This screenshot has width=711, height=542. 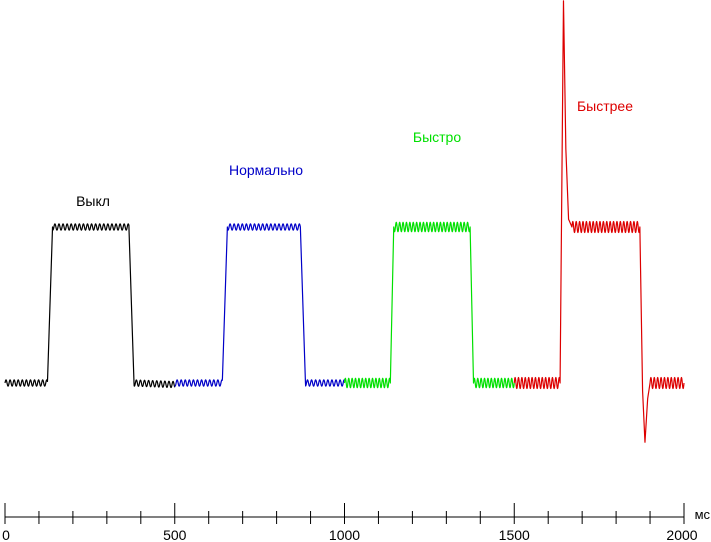 I want to click on x-axis: 0 500 1000 1500 2000 мс, so click(x=356, y=522).